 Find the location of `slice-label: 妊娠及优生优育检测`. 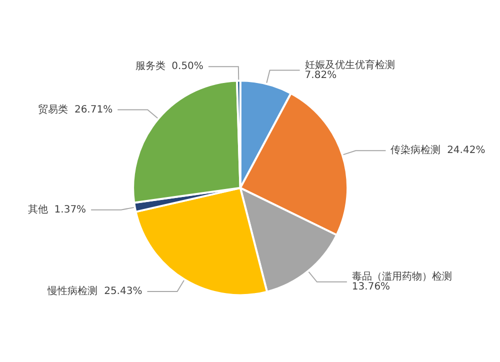

slice-label: 妊娠及优生优育检测 is located at coordinates (353, 64).